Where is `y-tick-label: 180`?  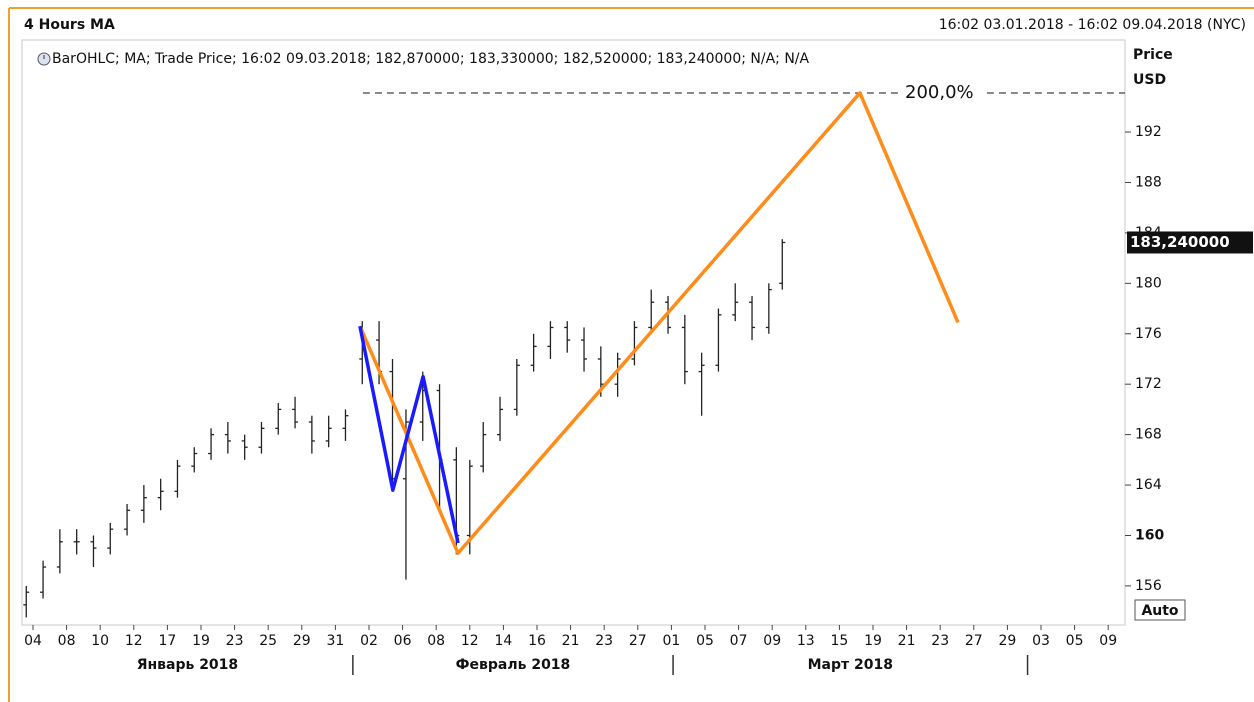
y-tick-label: 180 is located at coordinates (1148, 283).